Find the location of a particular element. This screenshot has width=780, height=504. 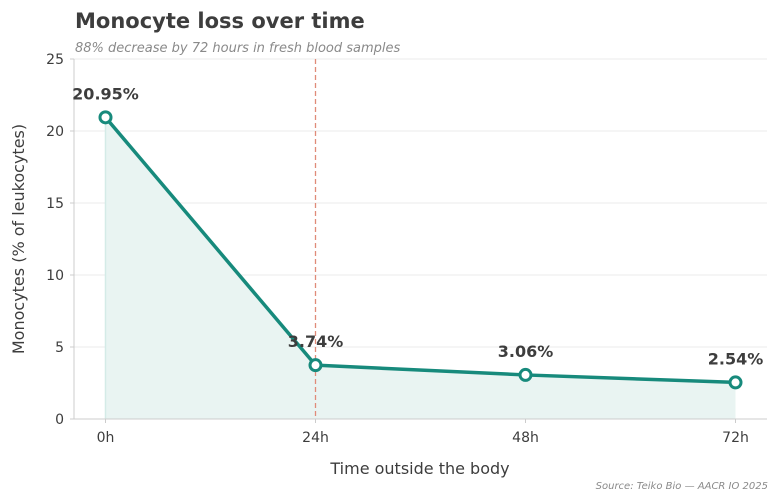

y-tick-label-5: 5 is located at coordinates (59, 348).